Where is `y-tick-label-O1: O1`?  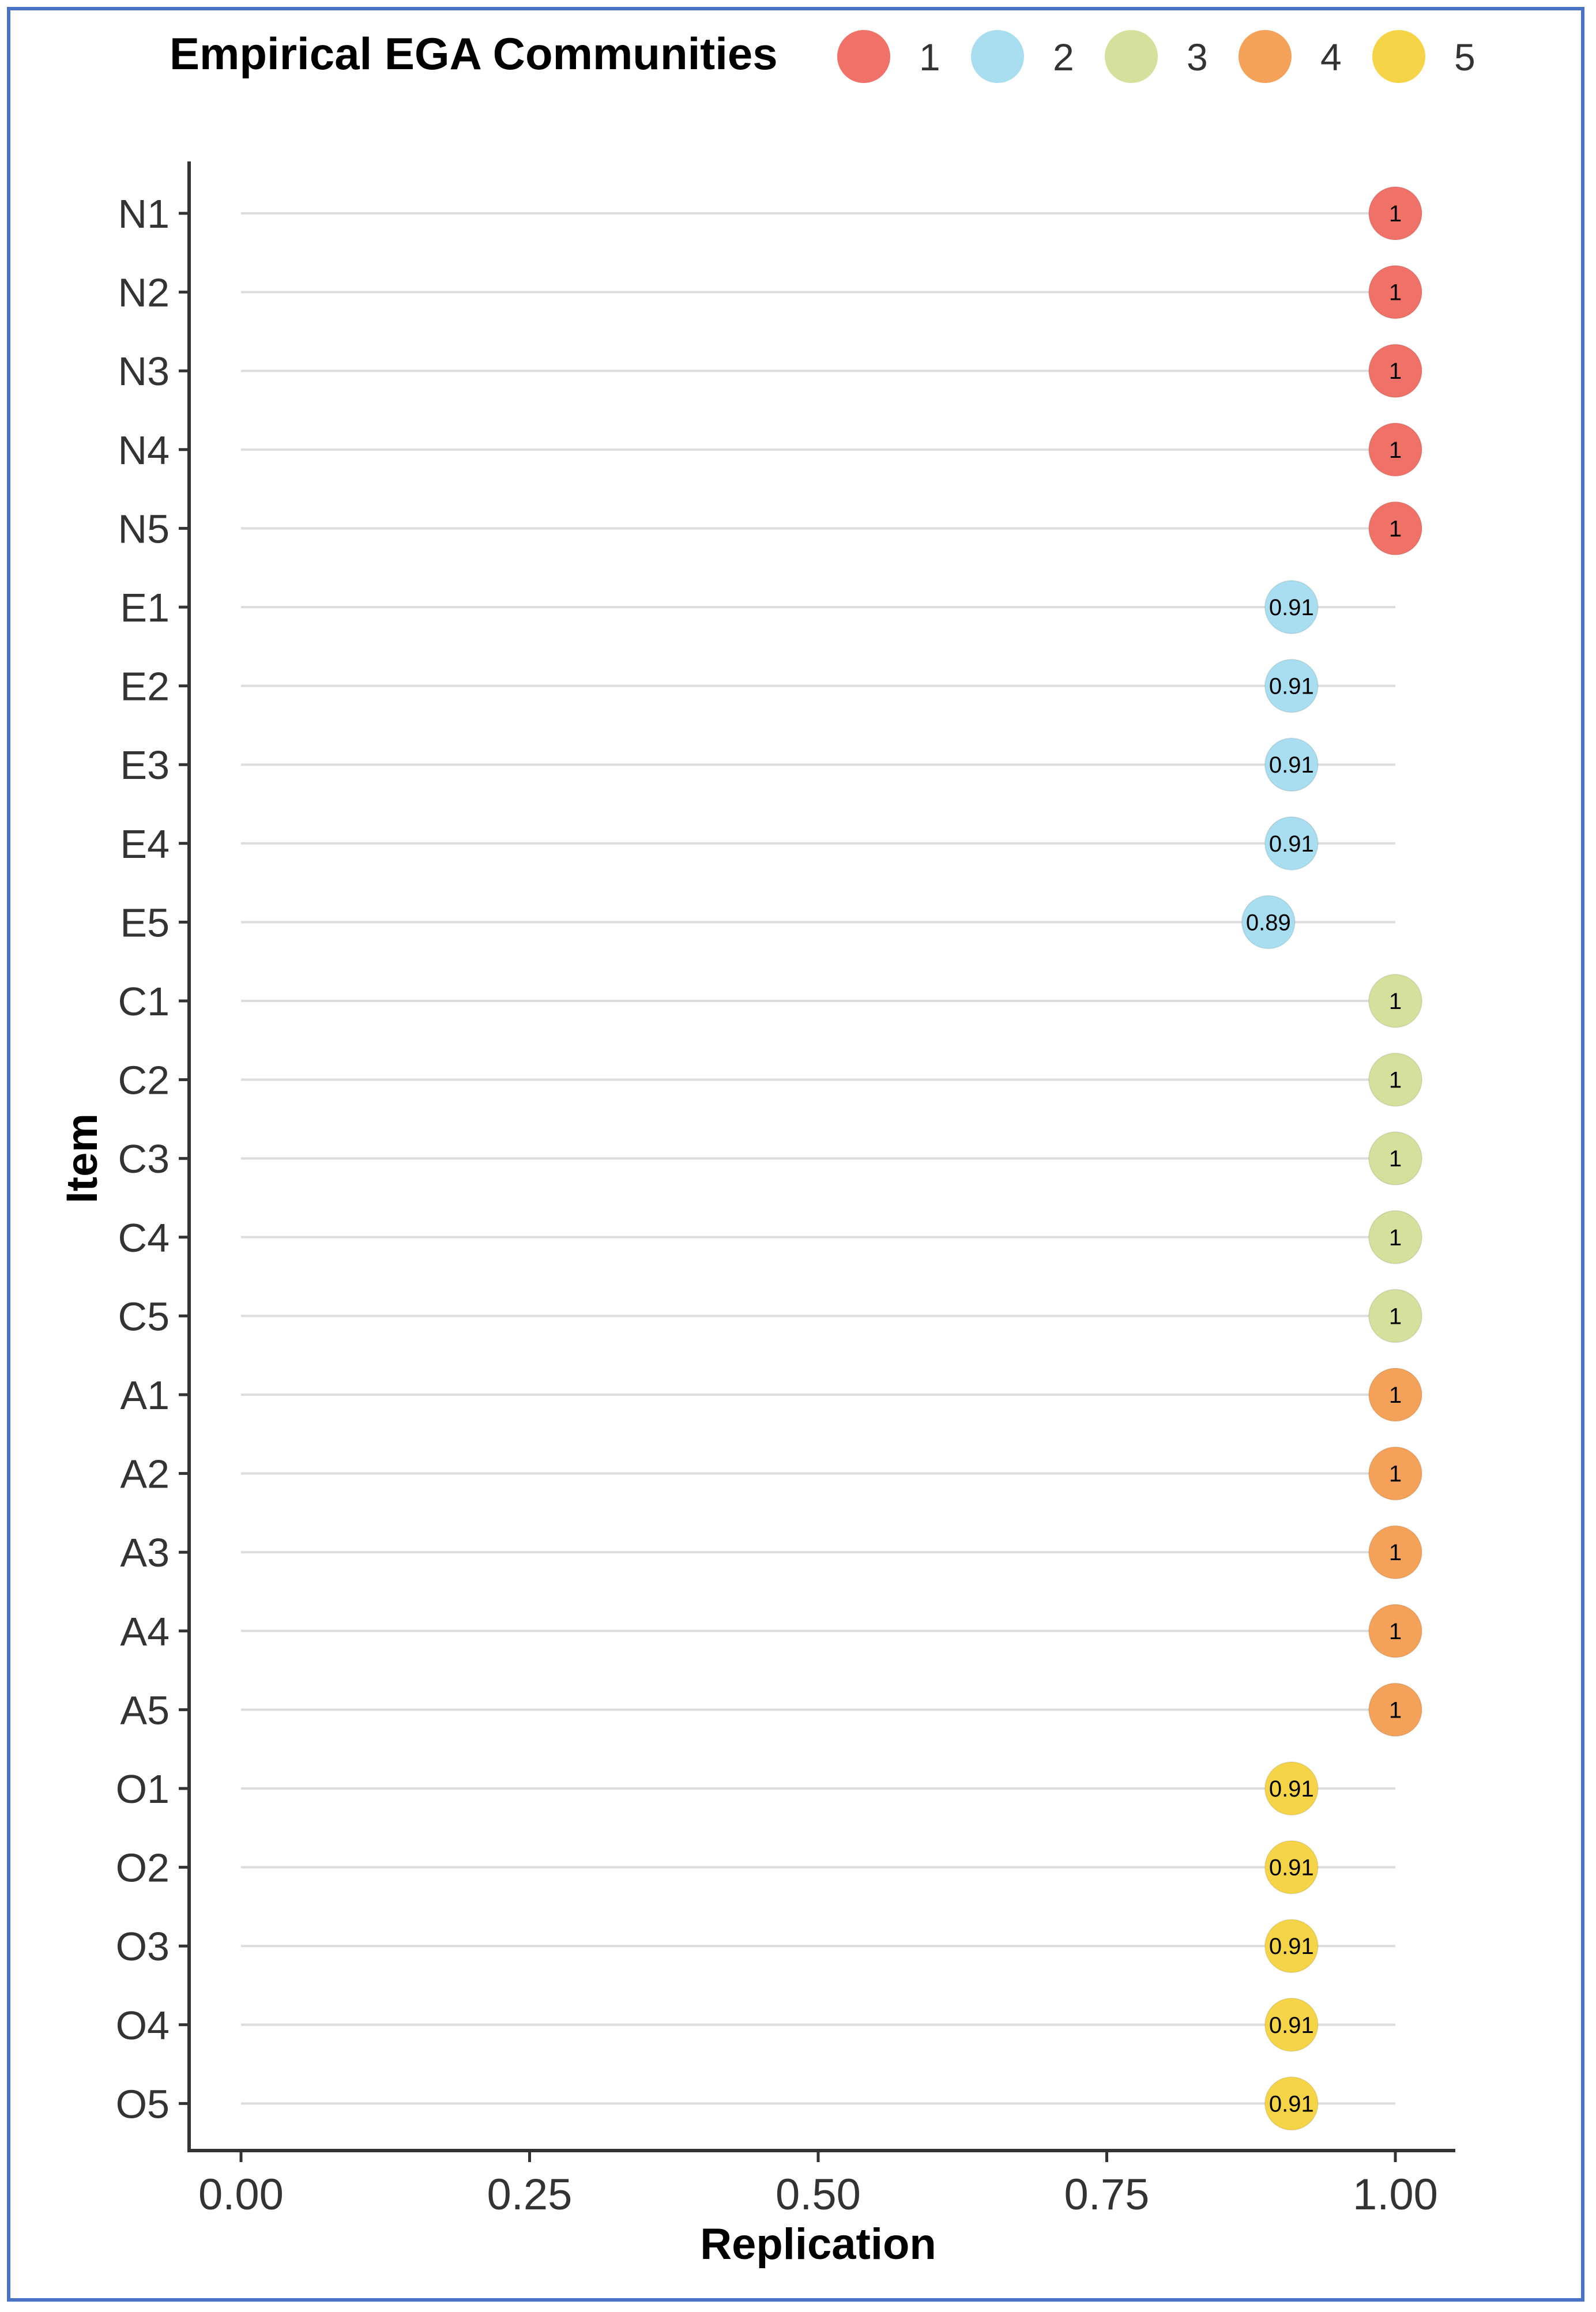
y-tick-label-O1: O1 is located at coordinates (143, 1790).